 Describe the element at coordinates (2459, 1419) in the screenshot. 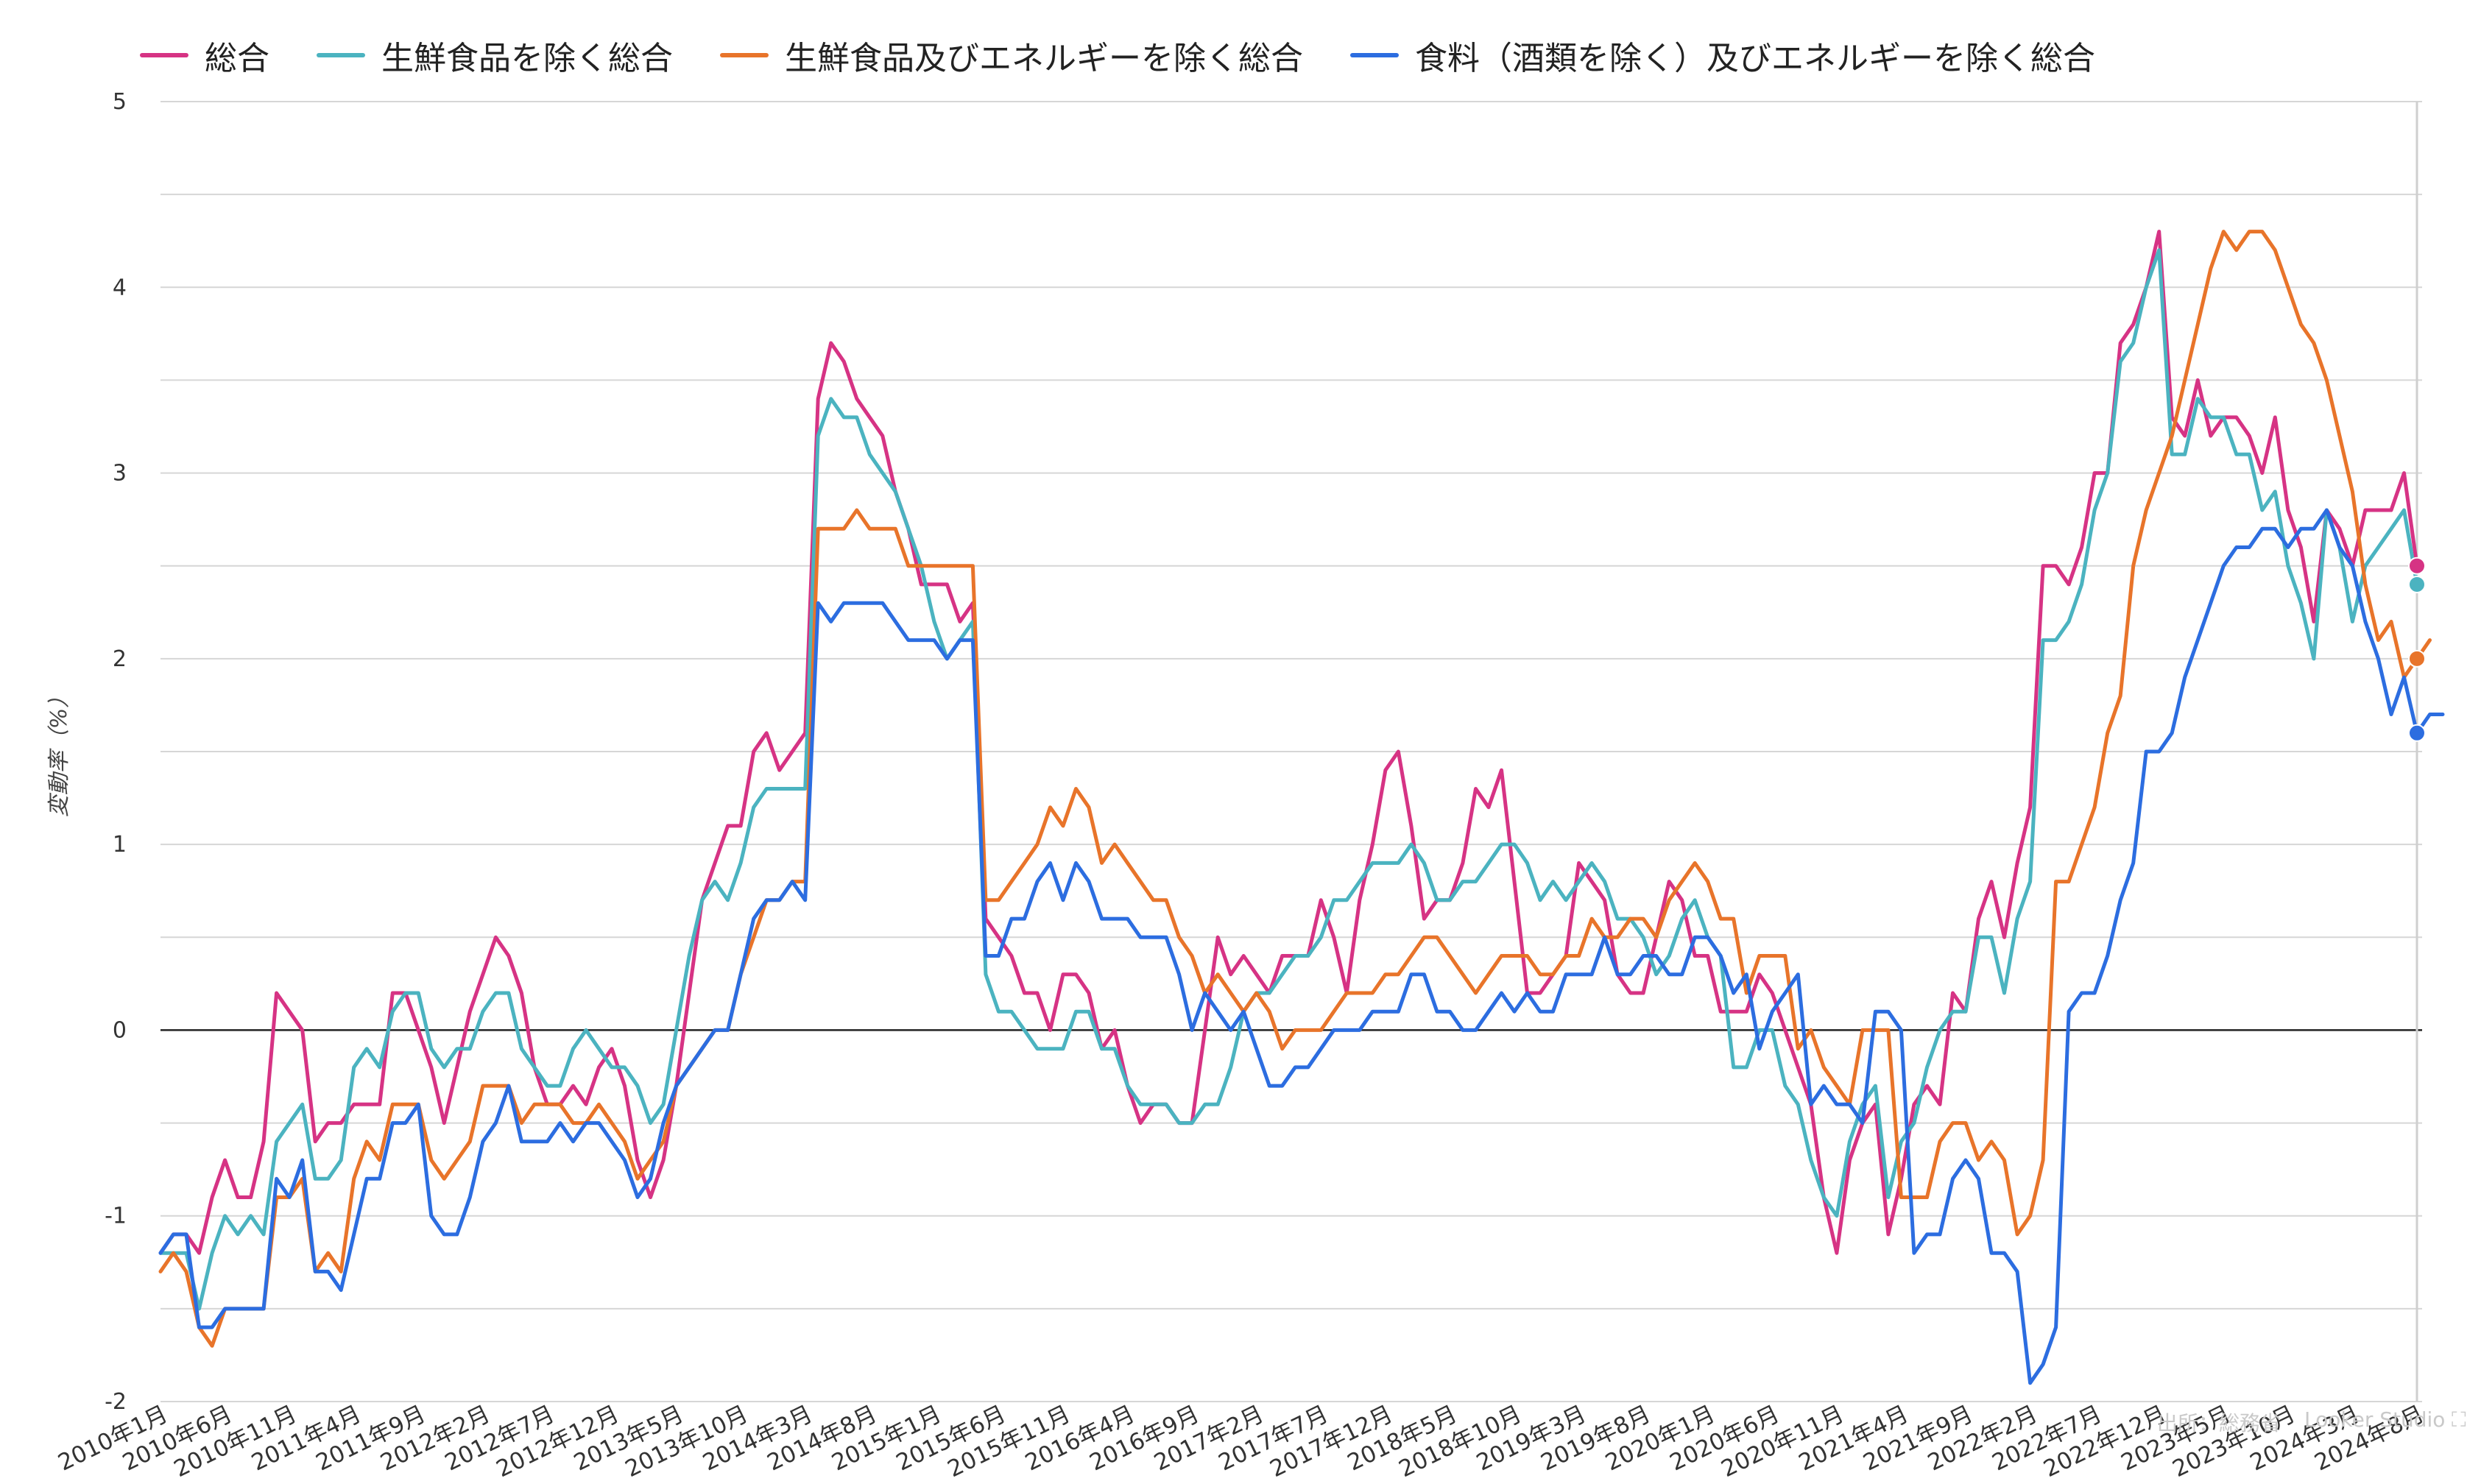

I see `fullscreen-icon: ⛶` at that location.